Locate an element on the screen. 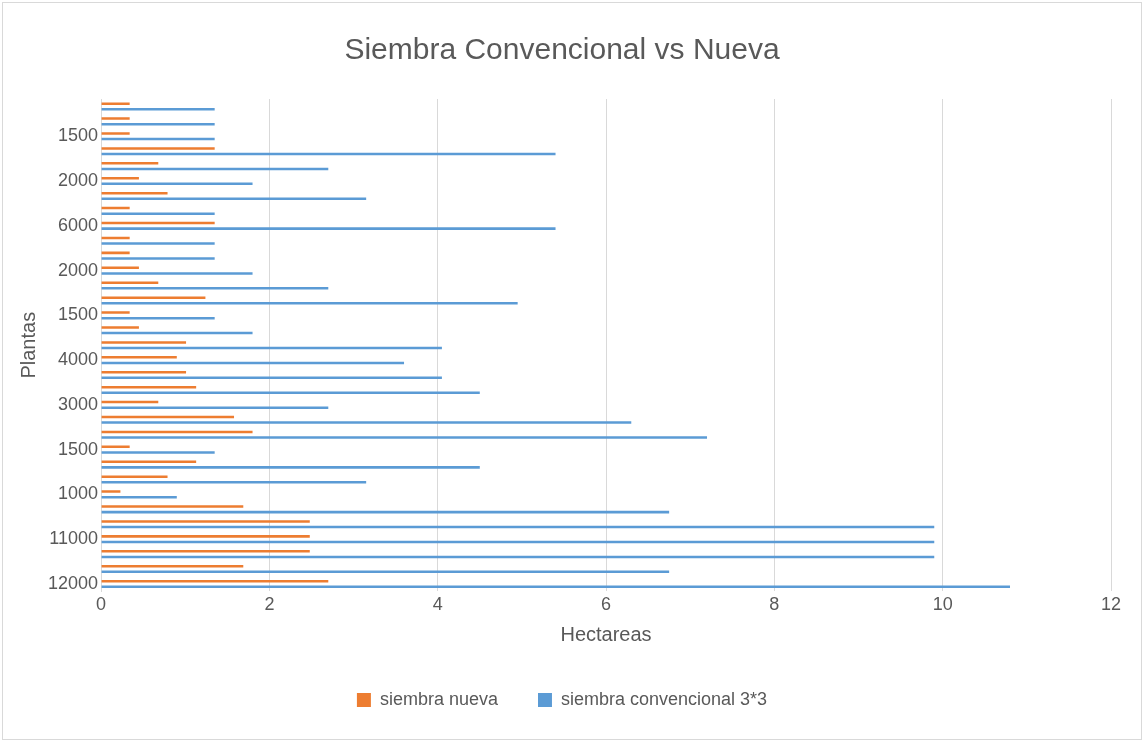 Image resolution: width=1144 pixels, height=742 pixels. x-tick-label: 0 is located at coordinates (101, 604).